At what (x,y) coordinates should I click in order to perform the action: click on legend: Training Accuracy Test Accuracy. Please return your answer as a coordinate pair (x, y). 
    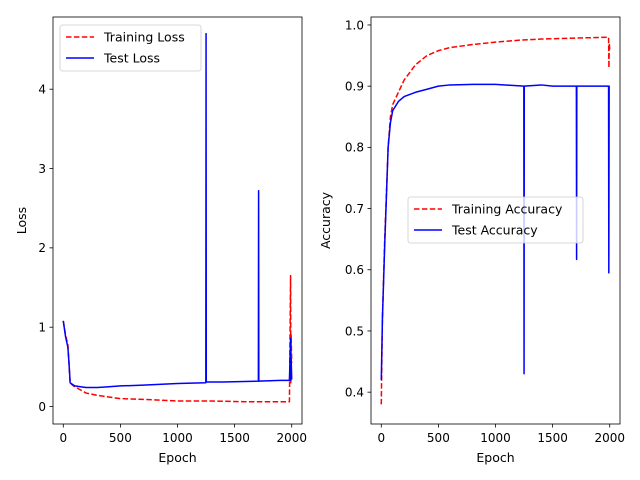
    Looking at the image, I should click on (495, 220).